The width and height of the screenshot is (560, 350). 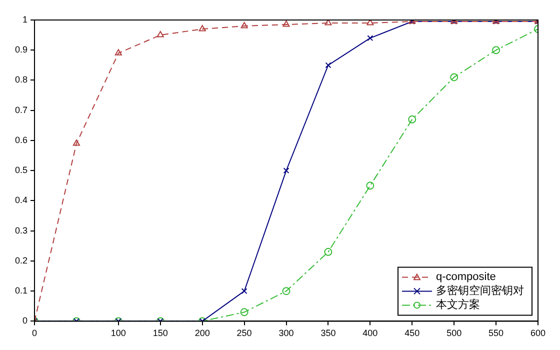 What do you see at coordinates (466, 277) in the screenshot?
I see `legend-label: q-composite` at bounding box center [466, 277].